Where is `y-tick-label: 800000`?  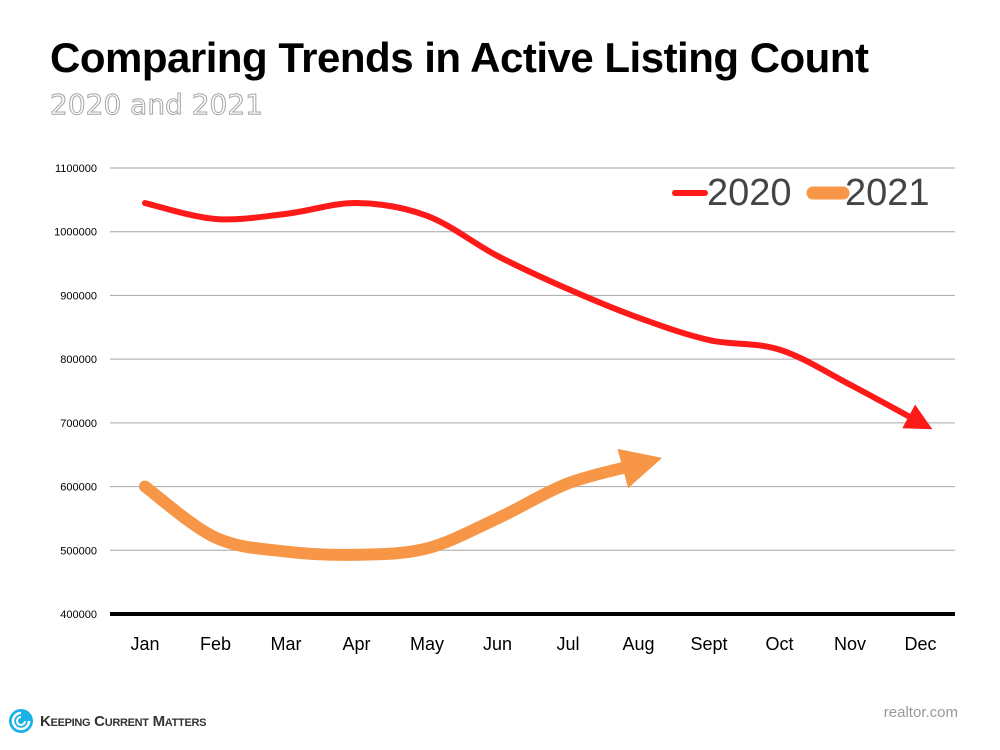
y-tick-label: 800000 is located at coordinates (78, 360).